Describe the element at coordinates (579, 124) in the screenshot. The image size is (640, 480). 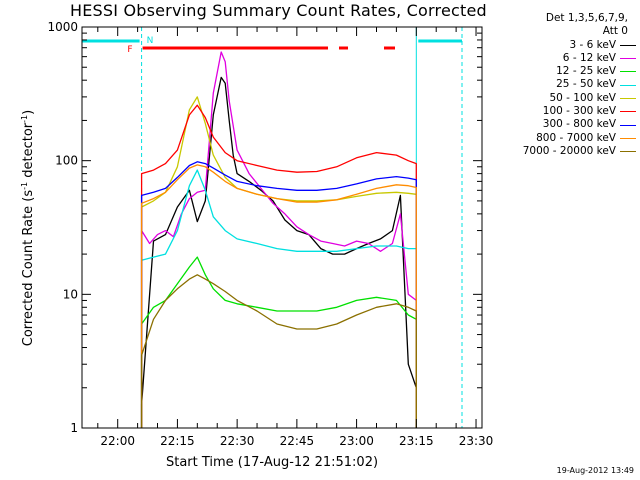
I see `legend-label: 300 - 800 keV` at that location.